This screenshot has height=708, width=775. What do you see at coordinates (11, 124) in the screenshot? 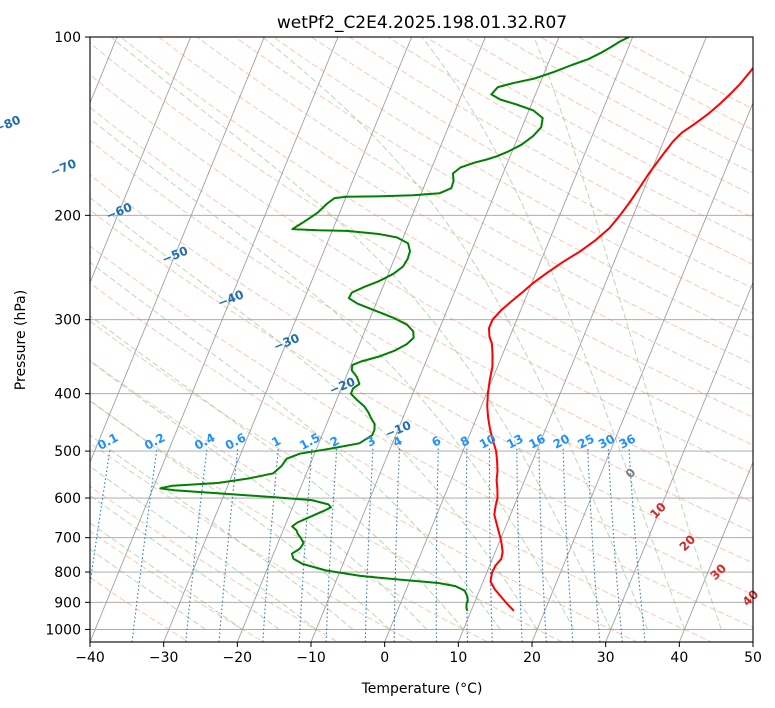
I see `dry-adiabat-label: −80` at bounding box center [11, 124].